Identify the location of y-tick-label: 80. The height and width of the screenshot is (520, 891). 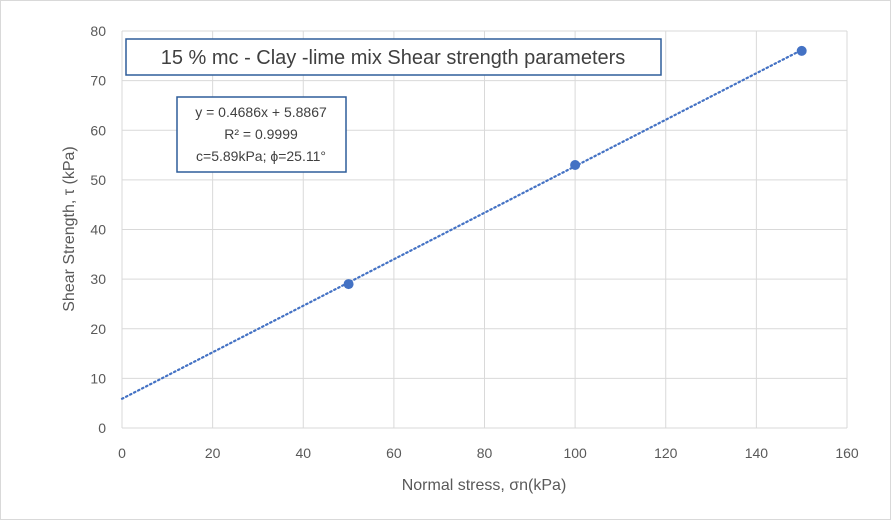
(98, 31).